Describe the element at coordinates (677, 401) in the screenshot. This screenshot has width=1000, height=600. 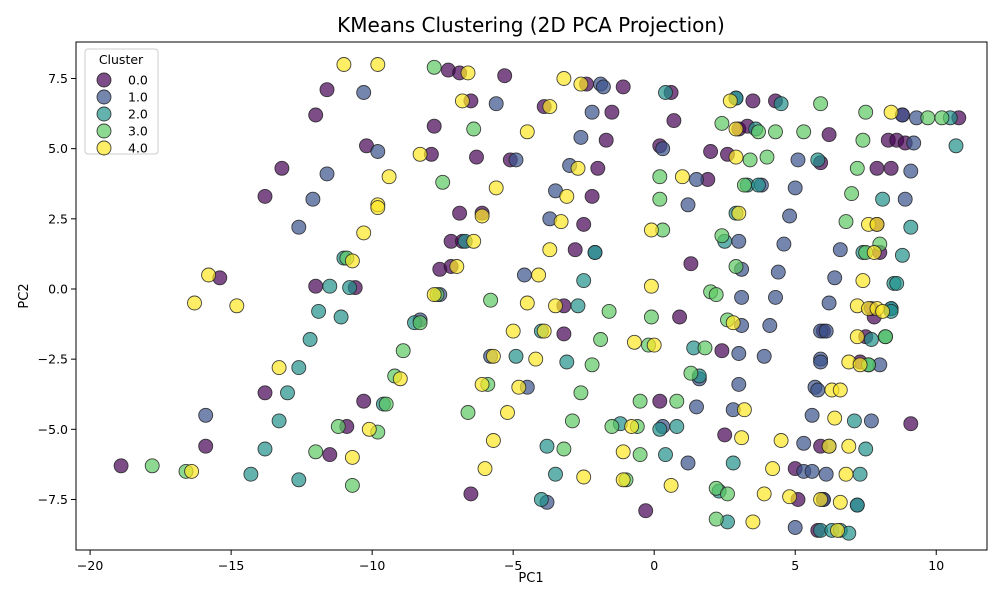
I see `data-point-cluster-3.0-34` at that location.